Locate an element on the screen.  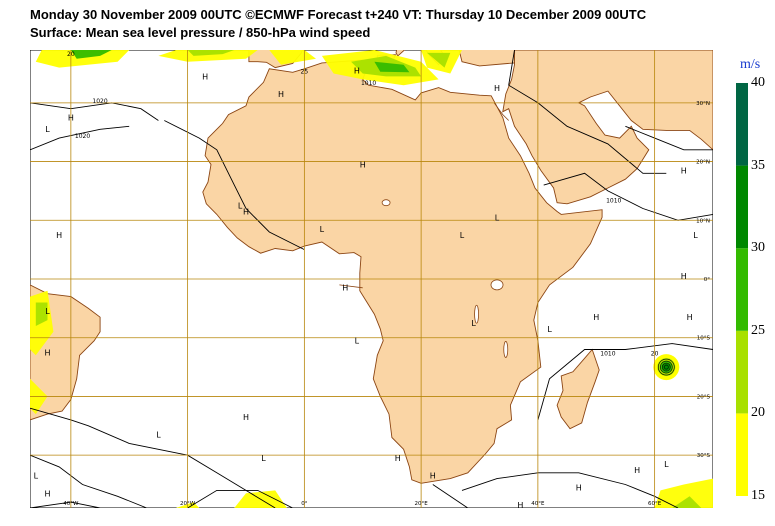
legend-level-label: 30 is located at coordinates (758, 248).